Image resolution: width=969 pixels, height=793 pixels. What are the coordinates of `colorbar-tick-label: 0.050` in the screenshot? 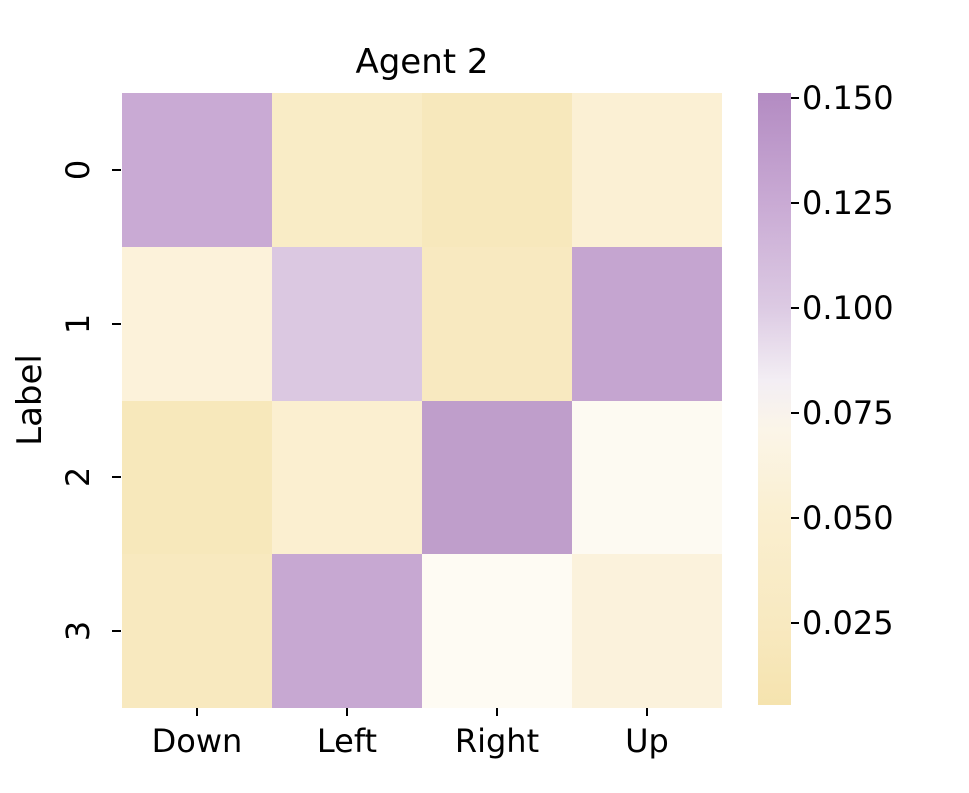 It's located at (848, 518).